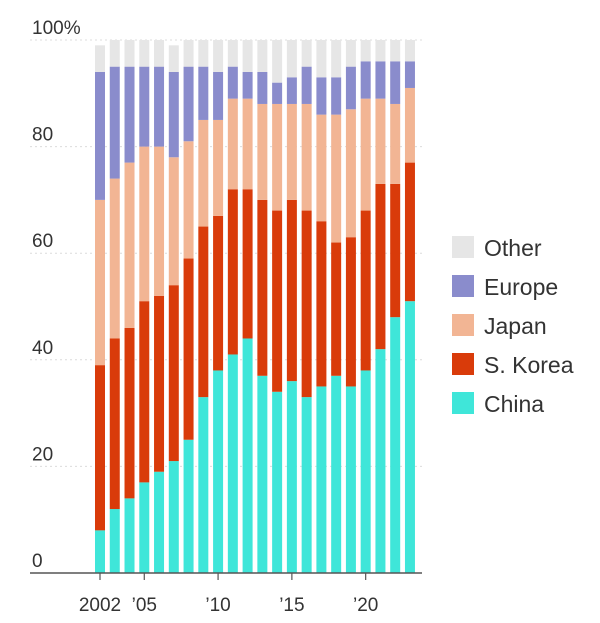 The image size is (600, 623). Describe the element at coordinates (380, 141) in the screenshot. I see `bar-japan-2021` at that location.